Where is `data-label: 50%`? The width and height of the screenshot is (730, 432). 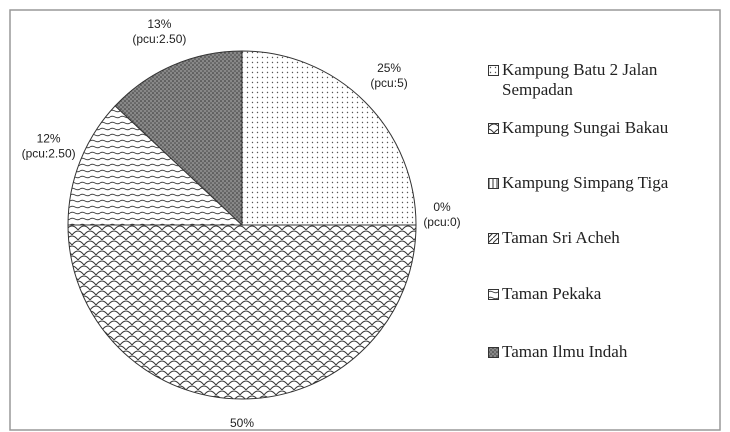
data-label: 50% is located at coordinates (242, 423).